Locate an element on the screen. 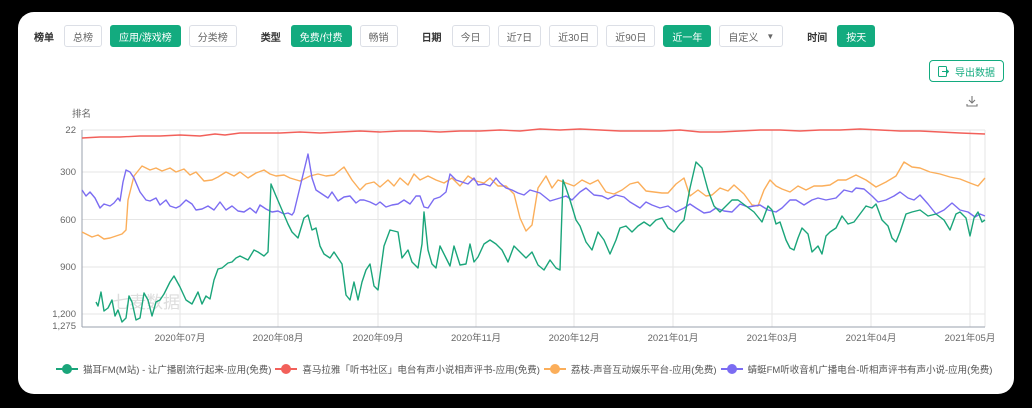  download-chart-button is located at coordinates (972, 103).